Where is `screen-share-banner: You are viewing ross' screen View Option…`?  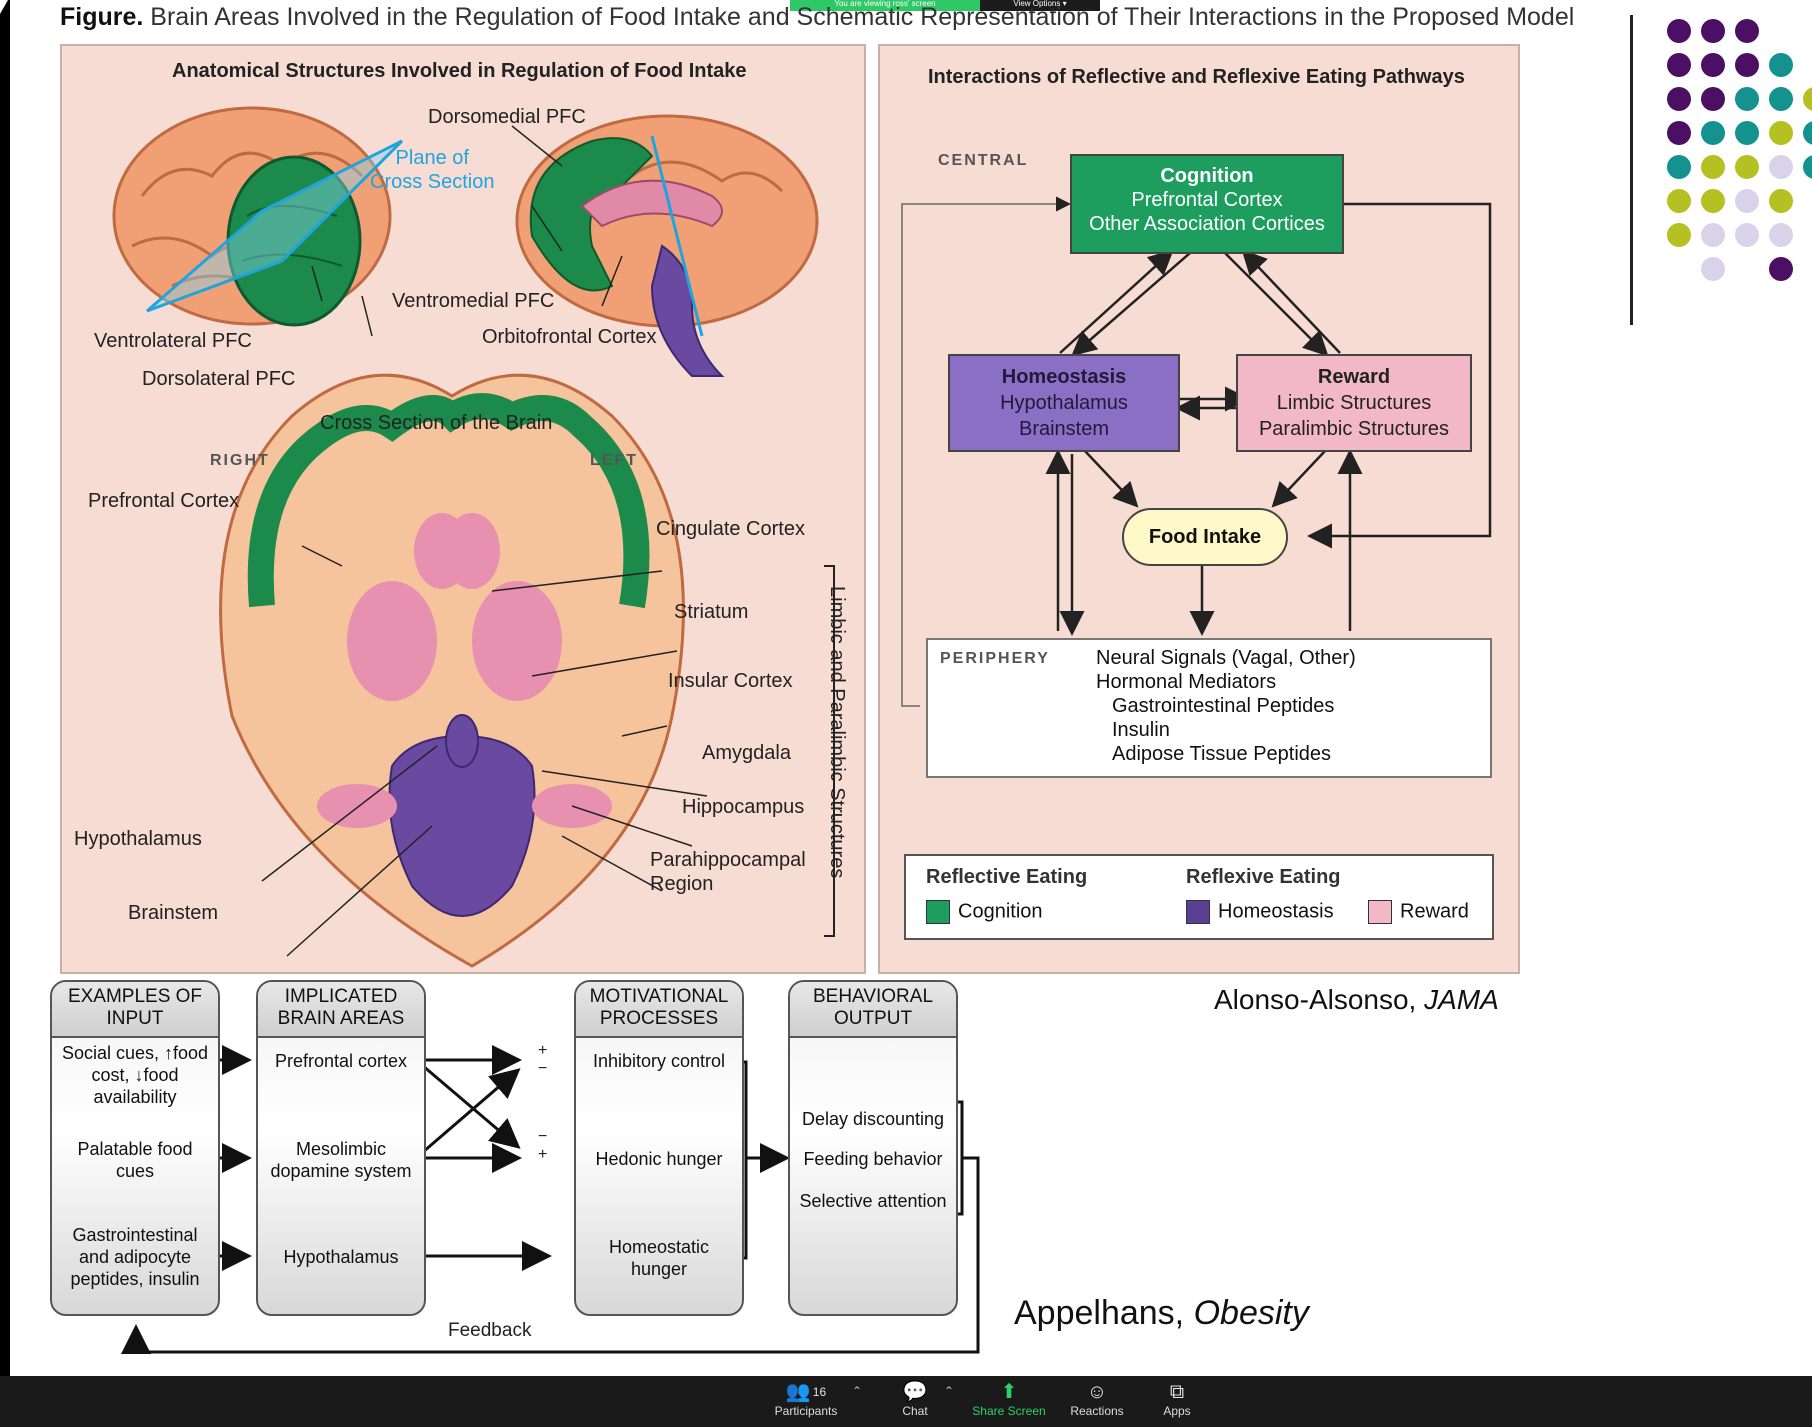
screen-share-banner: You are viewing ross' screen View Option… is located at coordinates (945, 5).